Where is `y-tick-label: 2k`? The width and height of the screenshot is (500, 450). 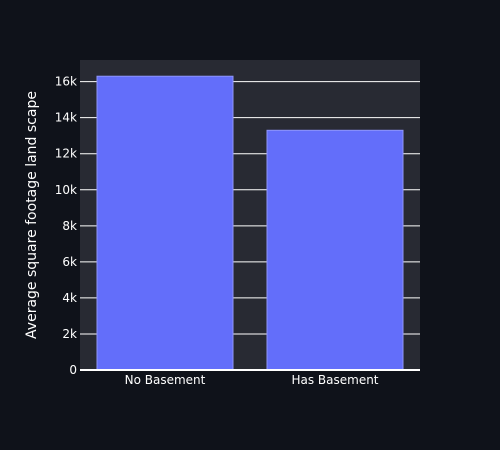 y-tick-label: 2k is located at coordinates (69, 334).